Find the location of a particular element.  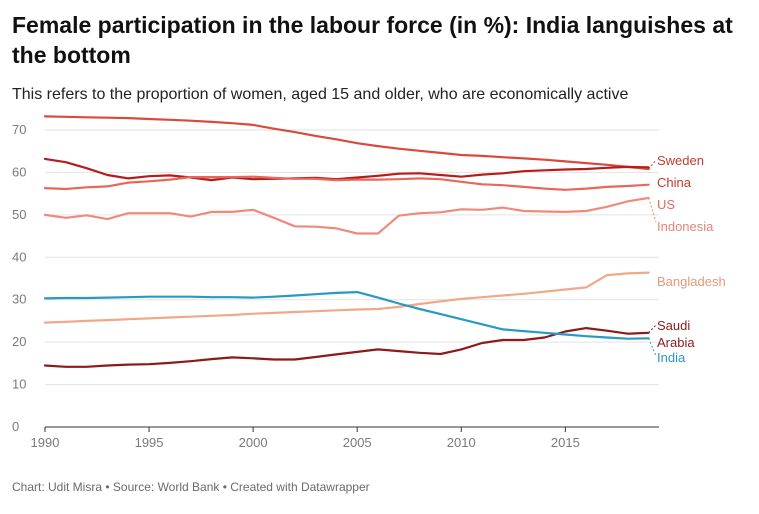

series-line-china is located at coordinates (346, 169).